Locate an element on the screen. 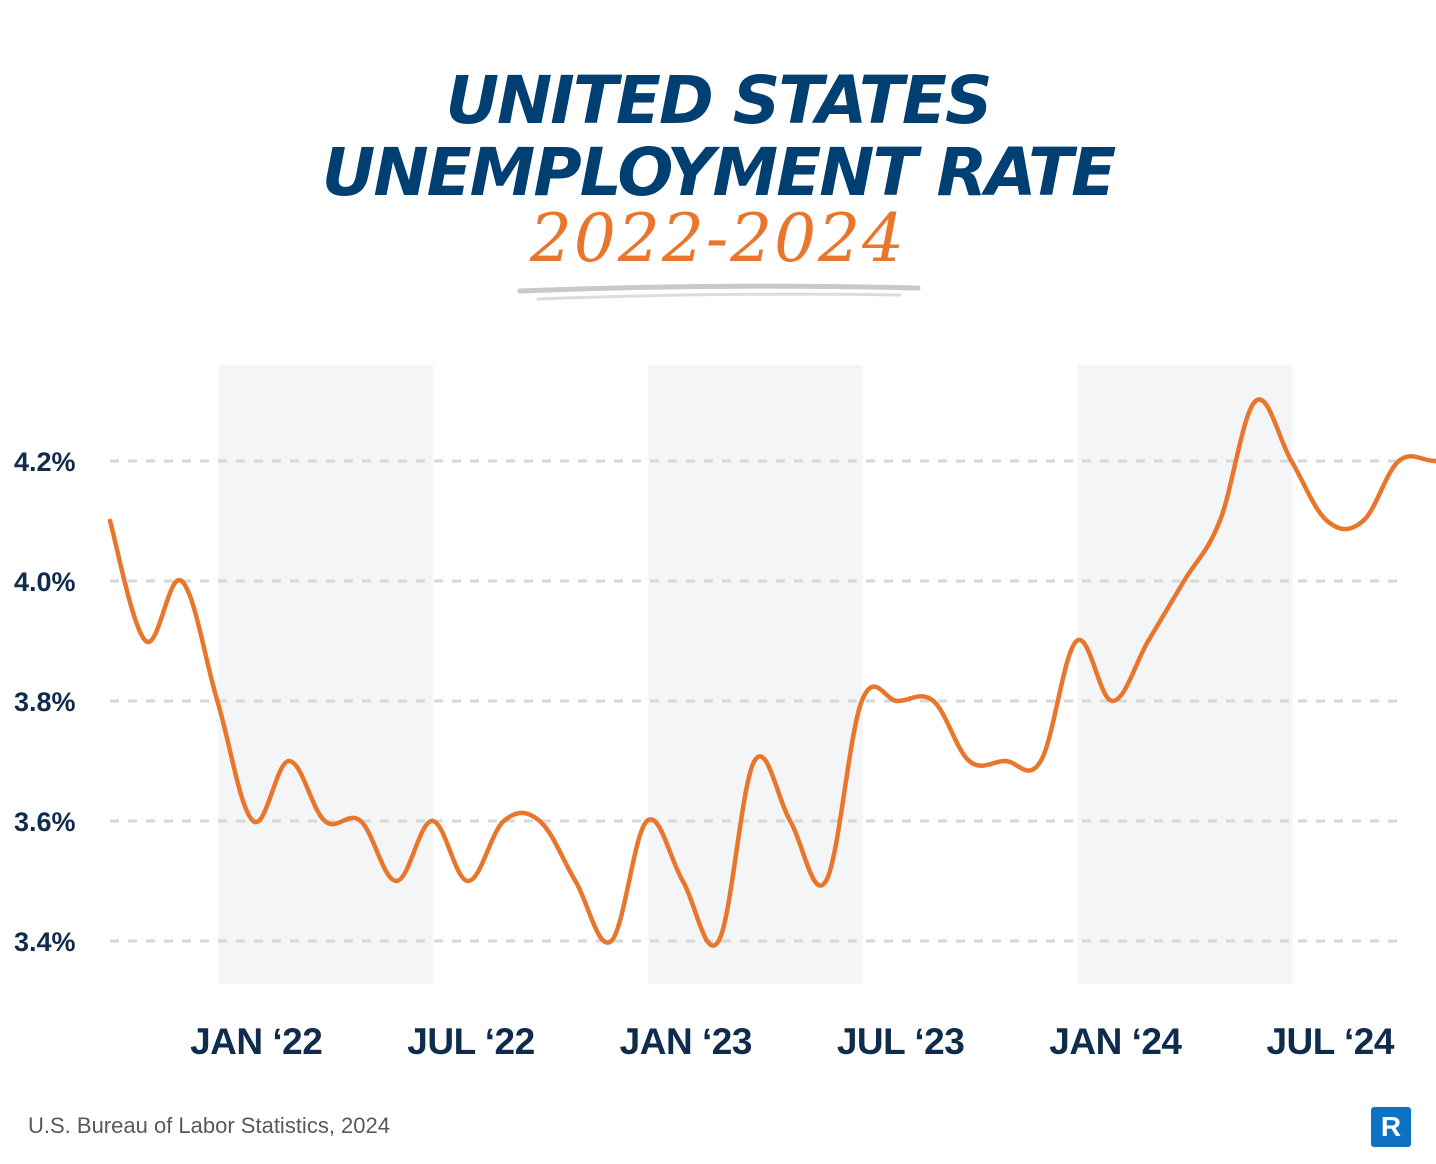  y-axis-ticks: 3.4% 3.6% 3.8% 4.0% 4.2% is located at coordinates (45, 702).